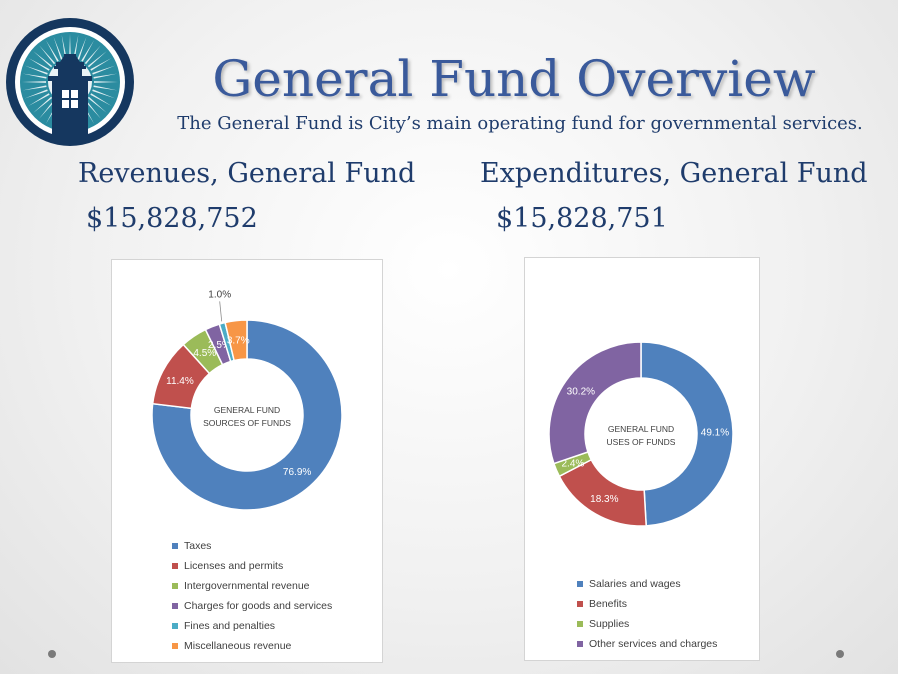 Image resolution: width=898 pixels, height=674 pixels. I want to click on legend-item: Licenses and permits, so click(252, 566).